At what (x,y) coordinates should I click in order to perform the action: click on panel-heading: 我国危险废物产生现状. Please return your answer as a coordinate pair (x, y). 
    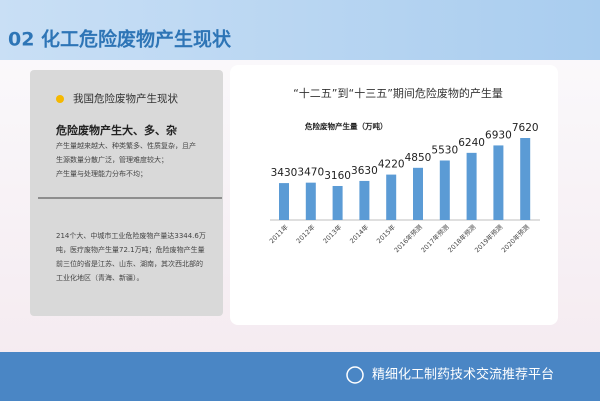
    Looking at the image, I should click on (125, 98).